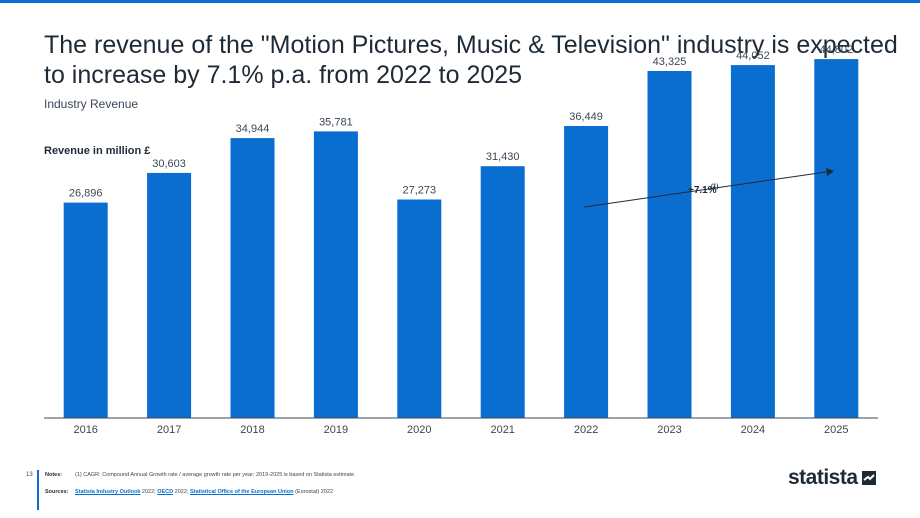  Describe the element at coordinates (419, 430) in the screenshot. I see `x-tick-2020: 2020` at that location.